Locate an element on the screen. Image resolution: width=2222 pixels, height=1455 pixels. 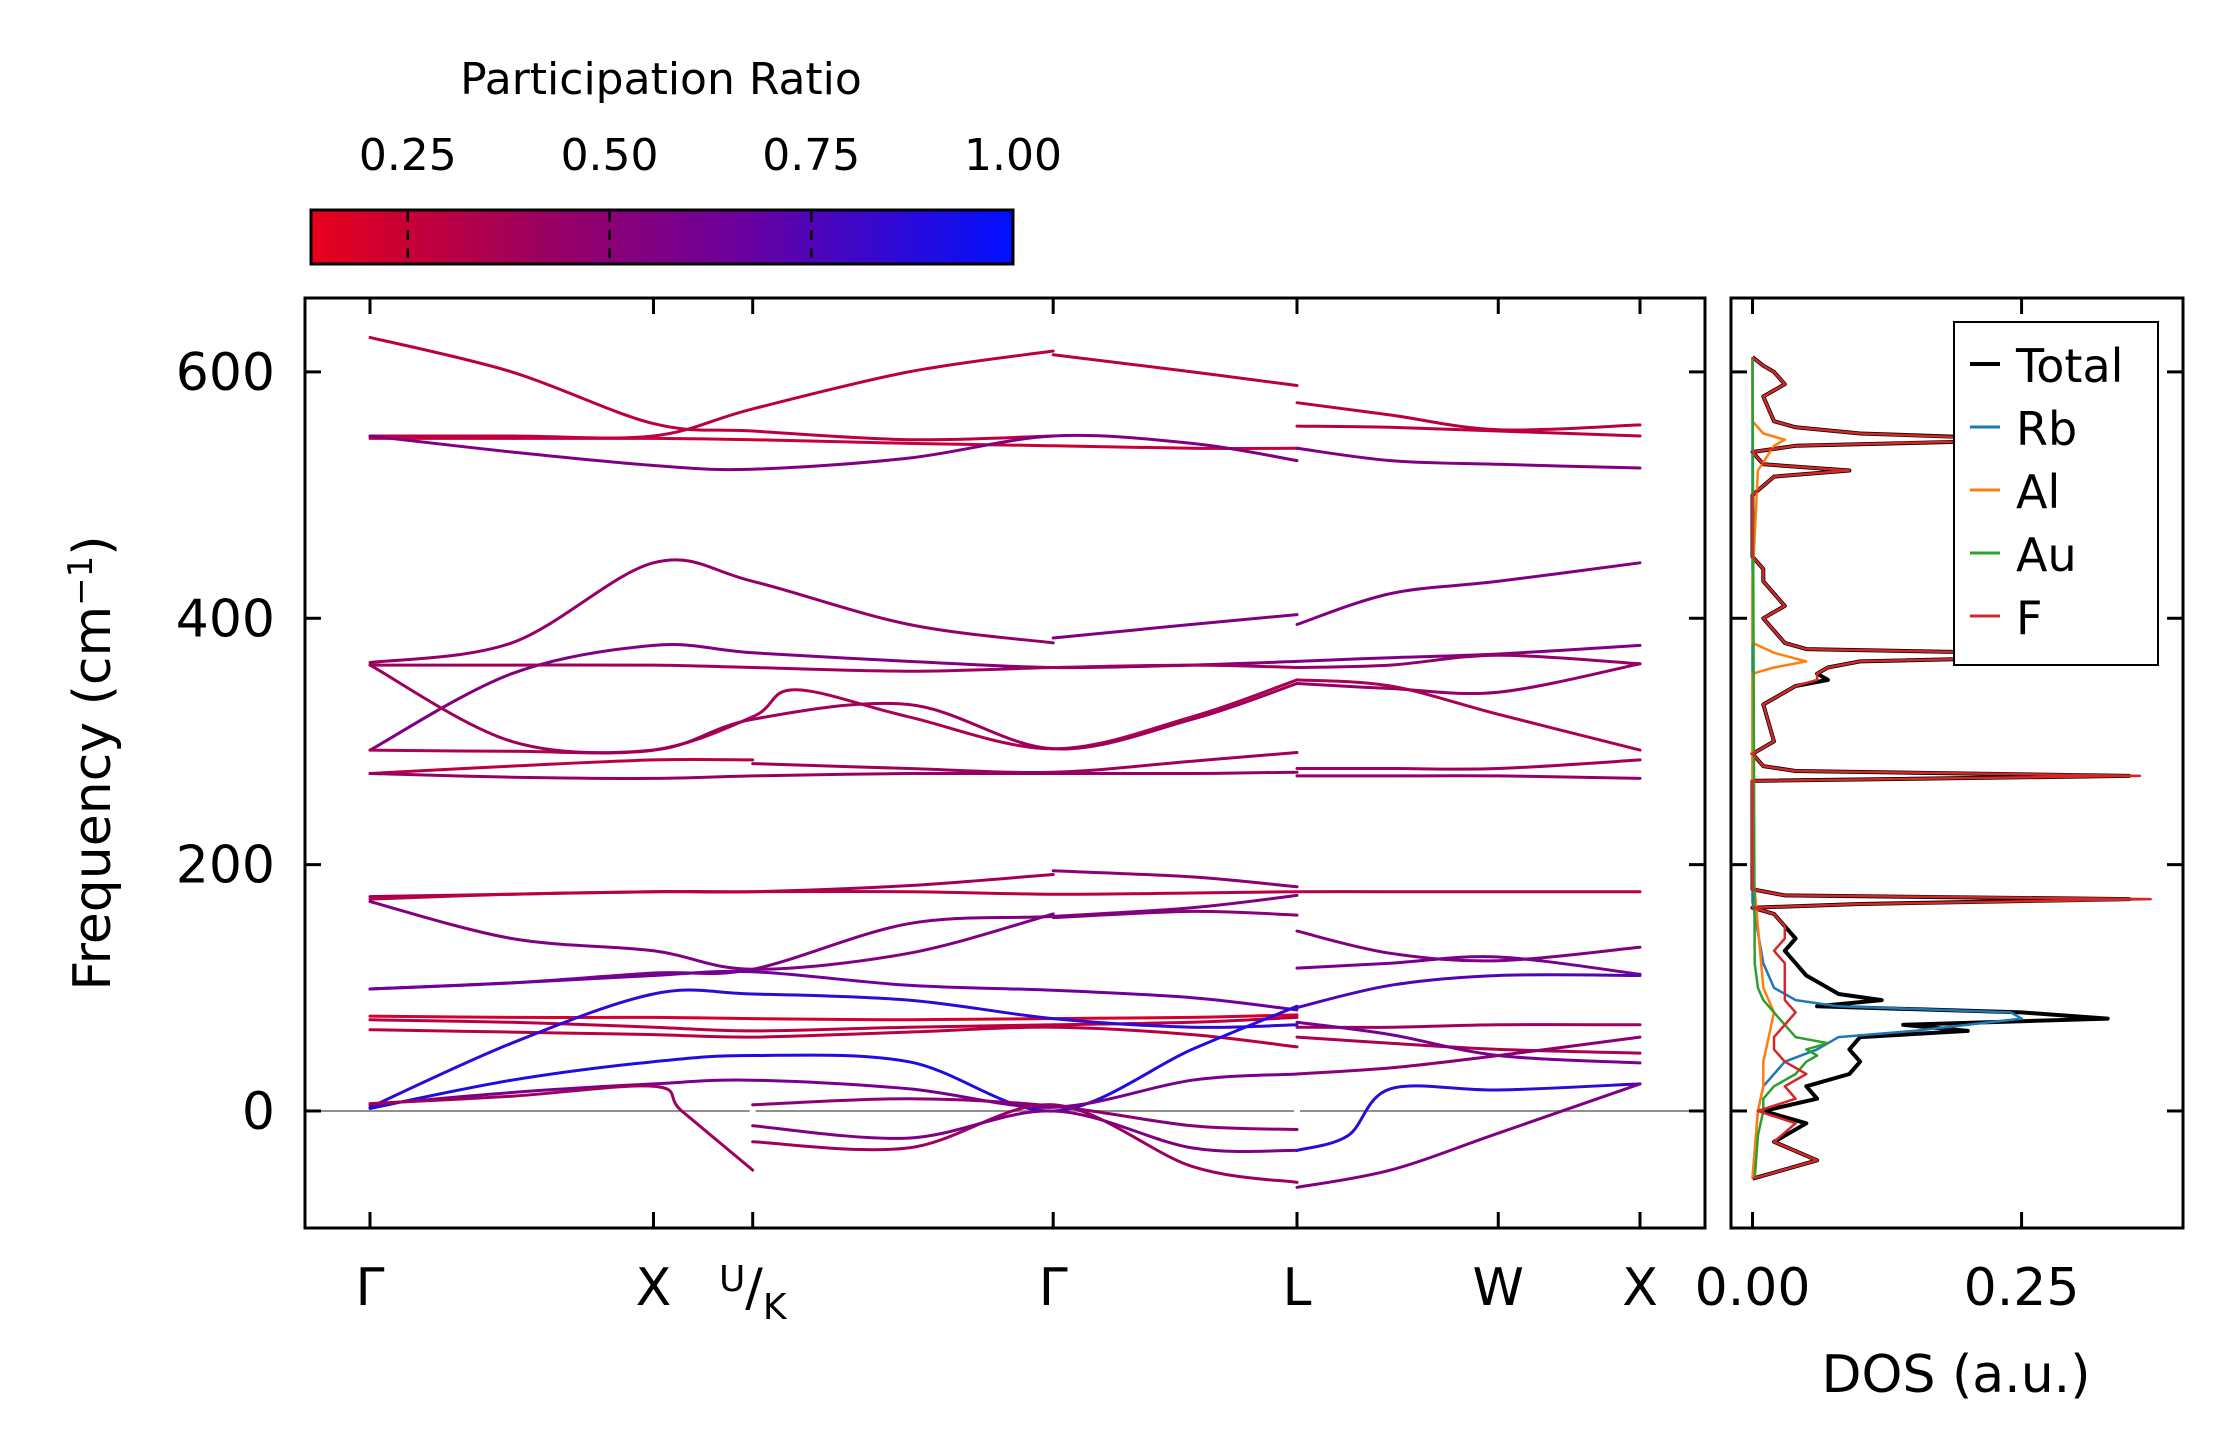
legend-label-f: F is located at coordinates (2029, 618).